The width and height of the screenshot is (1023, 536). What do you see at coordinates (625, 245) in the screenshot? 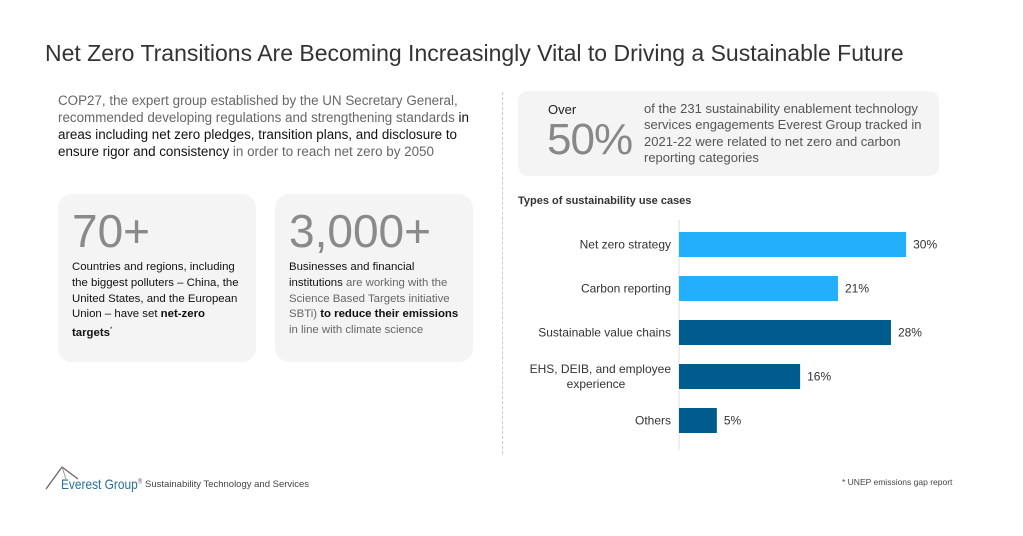
I see `category-label: Net zero strategy` at bounding box center [625, 245].